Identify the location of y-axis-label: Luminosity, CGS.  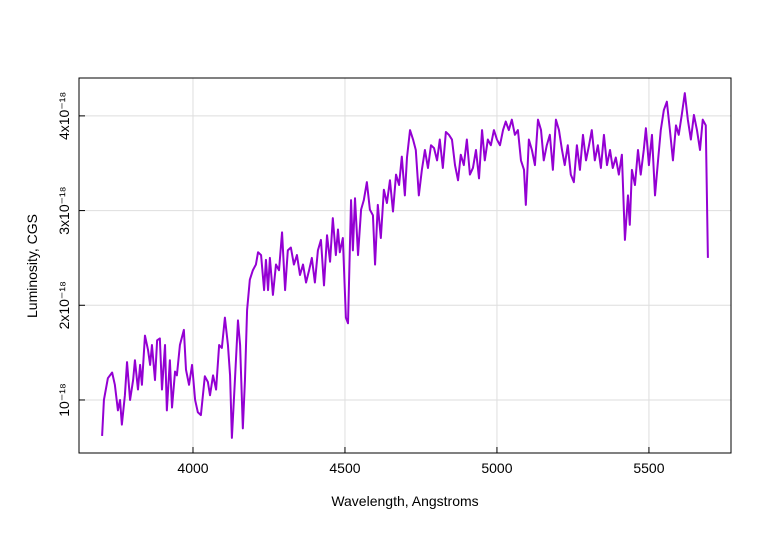
(32, 266).